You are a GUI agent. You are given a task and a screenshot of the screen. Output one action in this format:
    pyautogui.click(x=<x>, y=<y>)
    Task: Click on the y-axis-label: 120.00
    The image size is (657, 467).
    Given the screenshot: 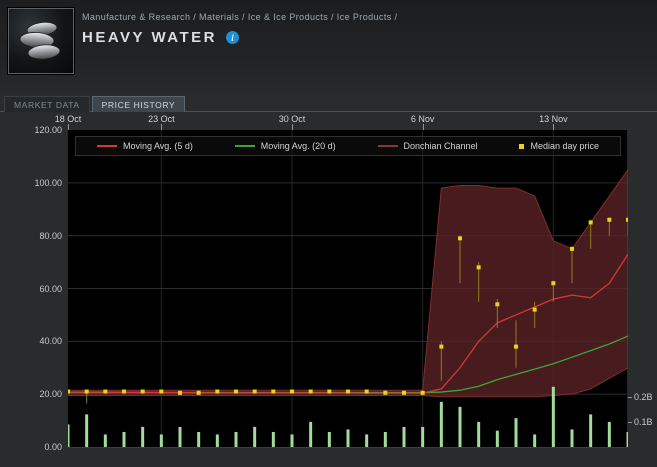 What is the action you would take?
    pyautogui.click(x=48, y=130)
    